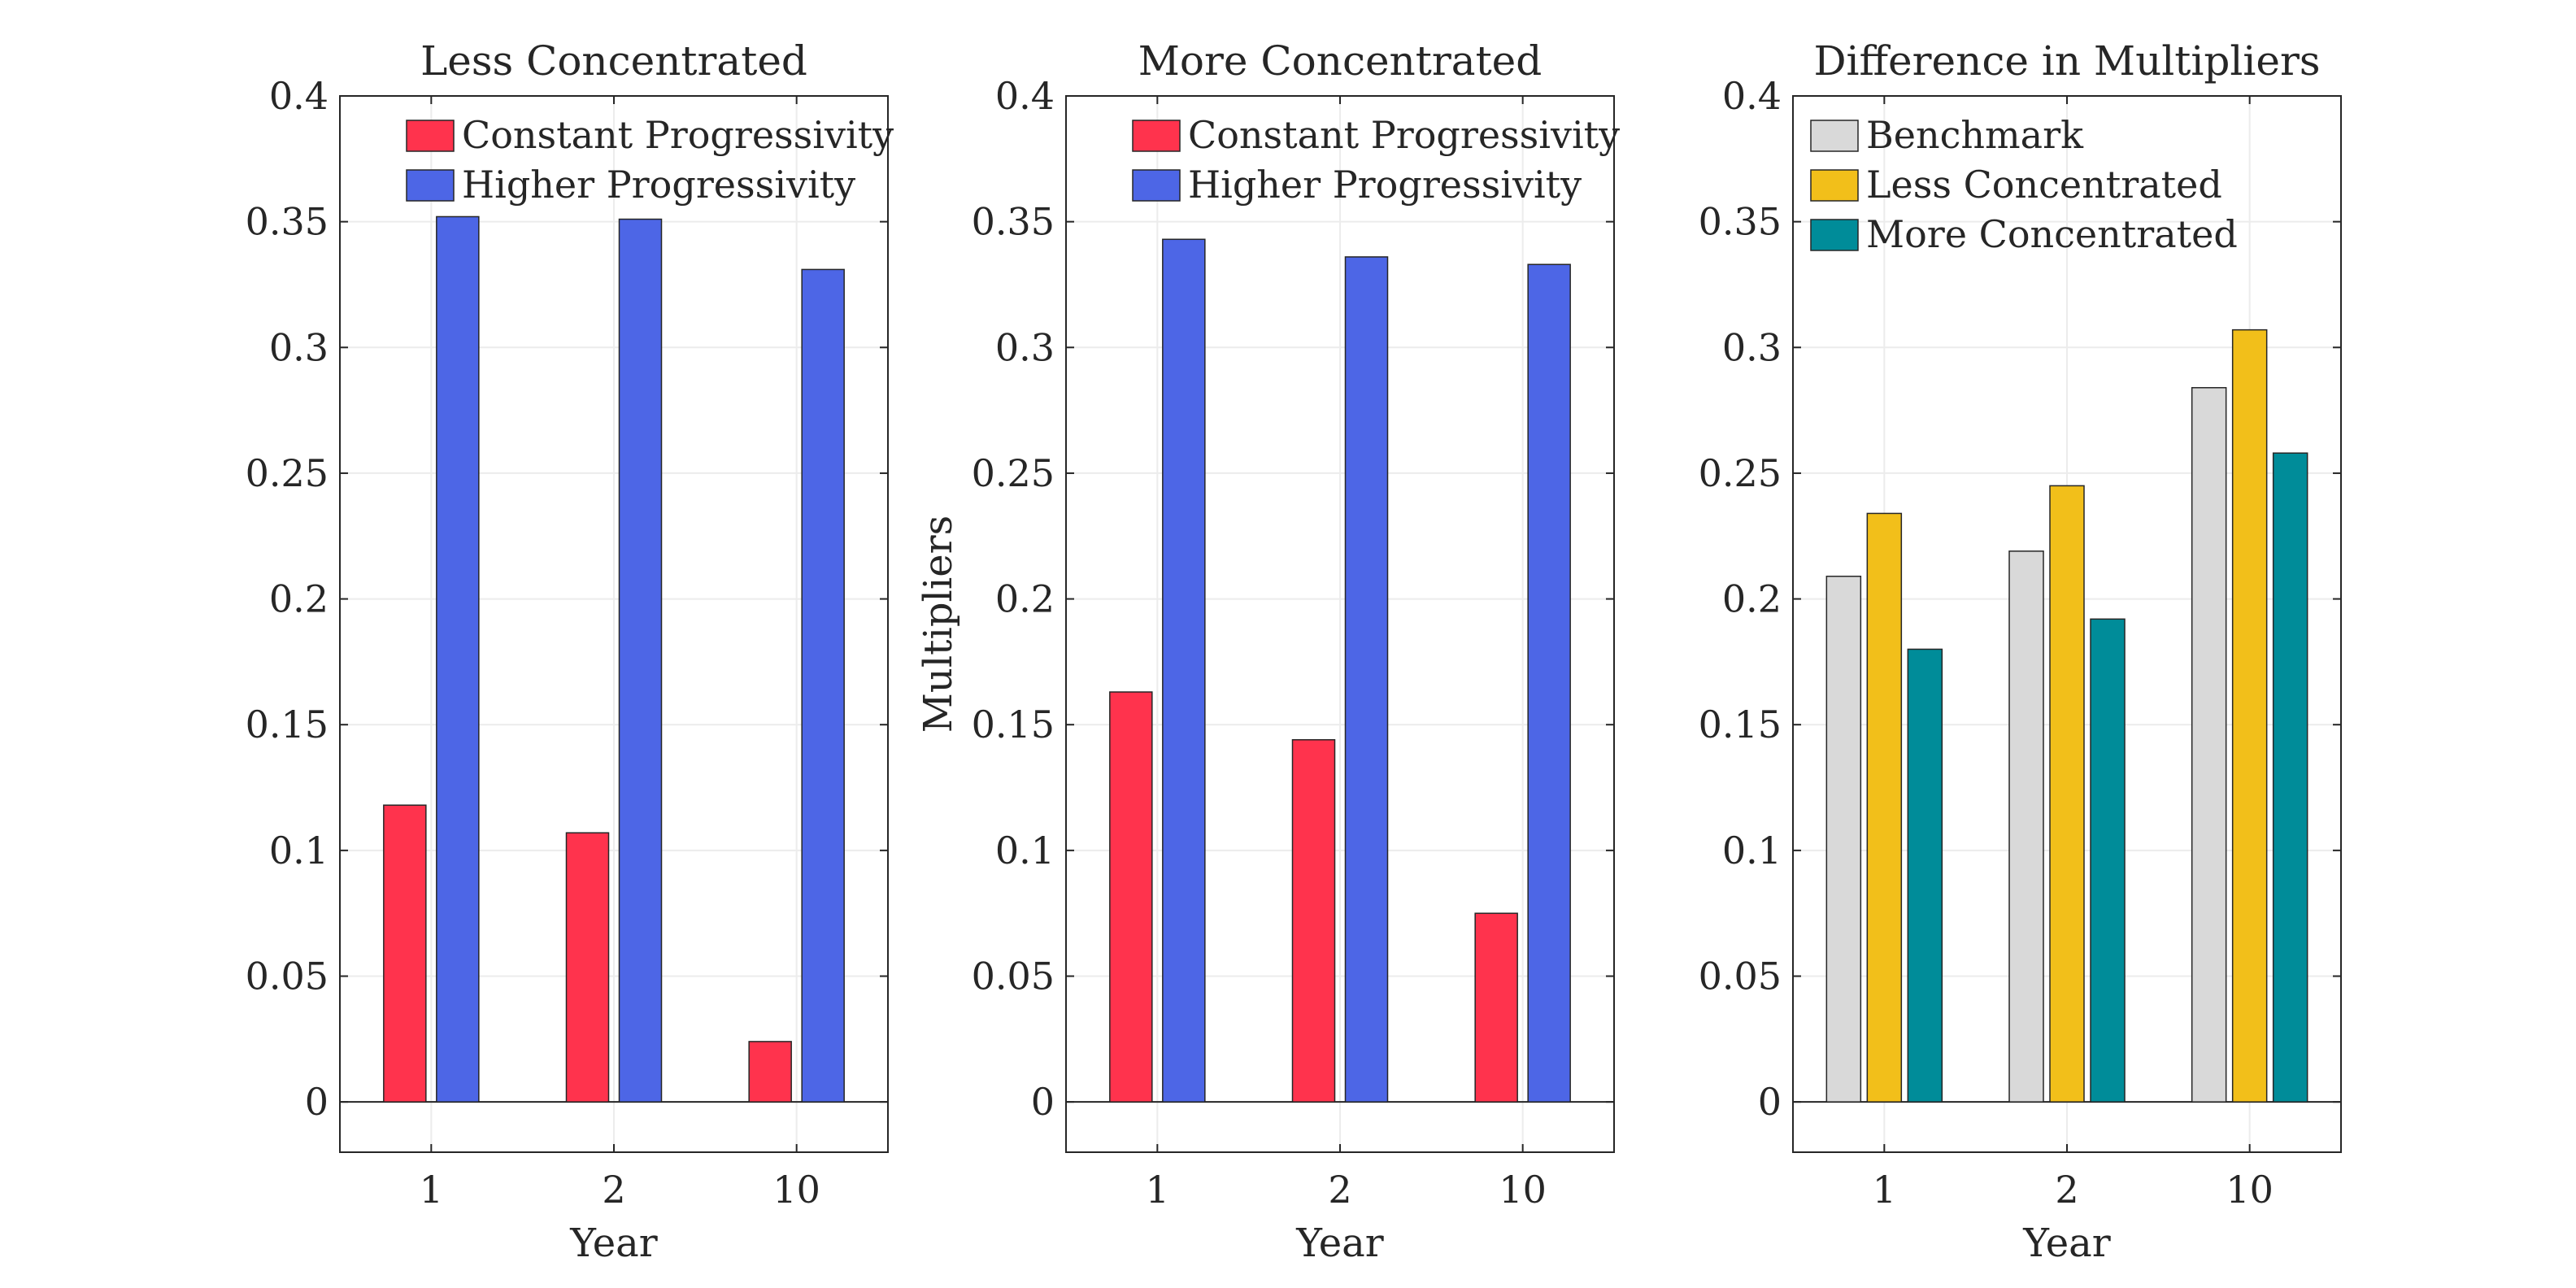 The width and height of the screenshot is (2576, 1288). Describe the element at coordinates (2044, 185) in the screenshot. I see `legend-label: Less Concentrated` at that location.